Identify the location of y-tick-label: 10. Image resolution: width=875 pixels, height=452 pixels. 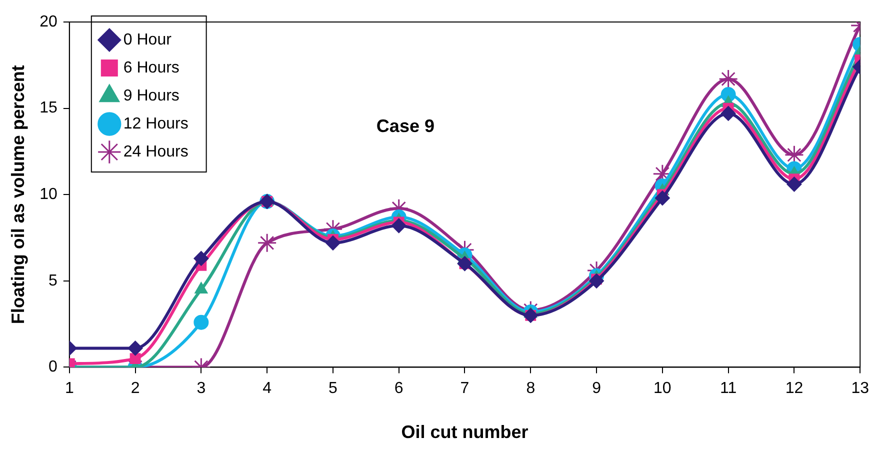
(49, 195).